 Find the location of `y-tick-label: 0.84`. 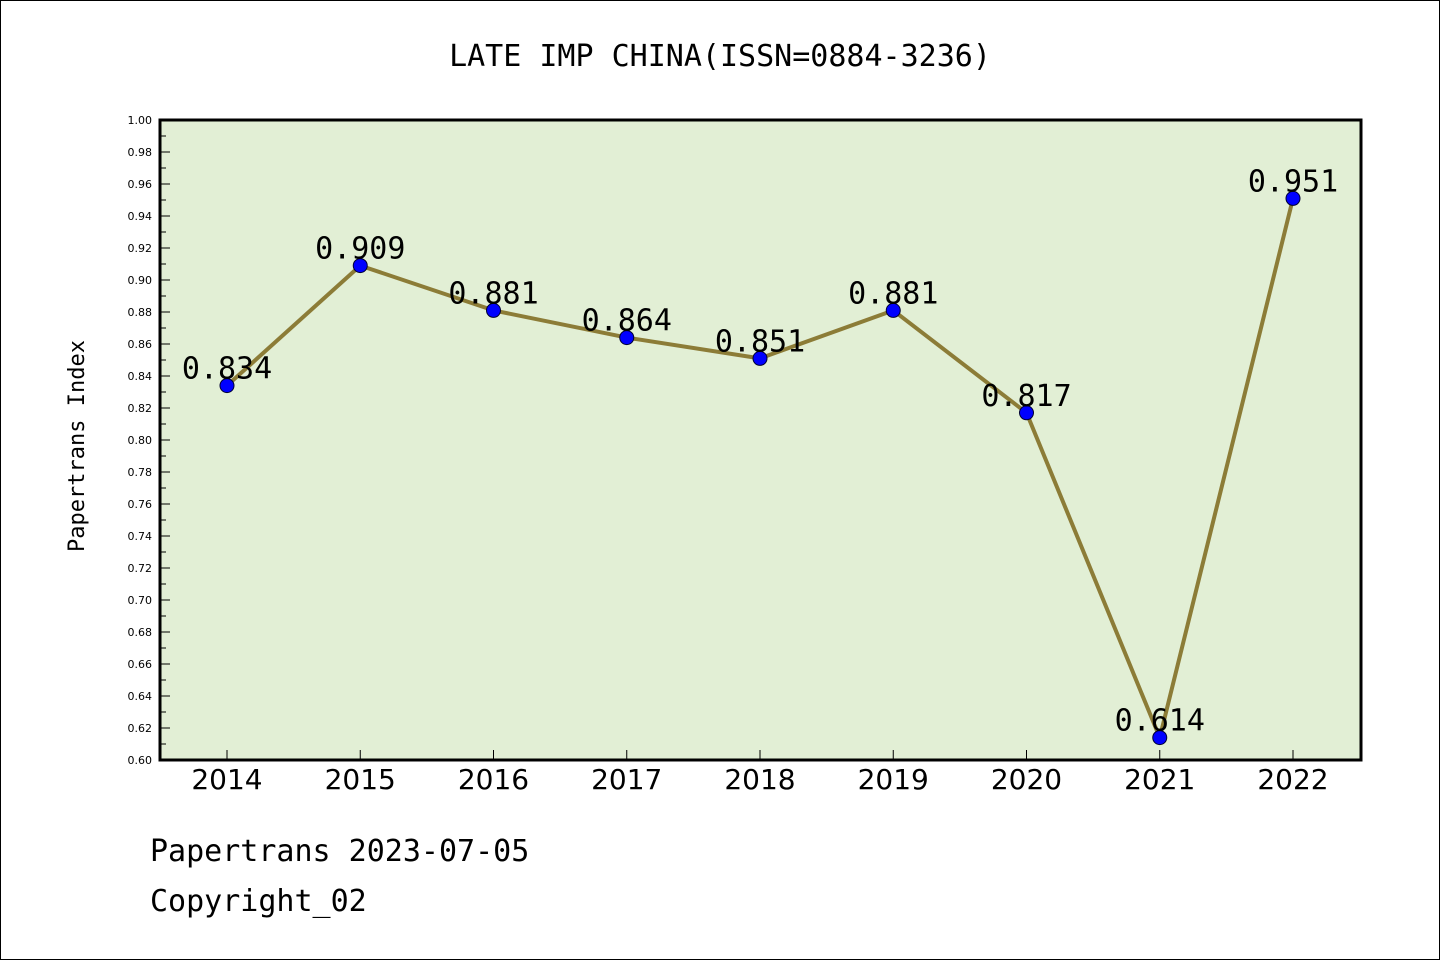

y-tick-label: 0.84 is located at coordinates (140, 376).